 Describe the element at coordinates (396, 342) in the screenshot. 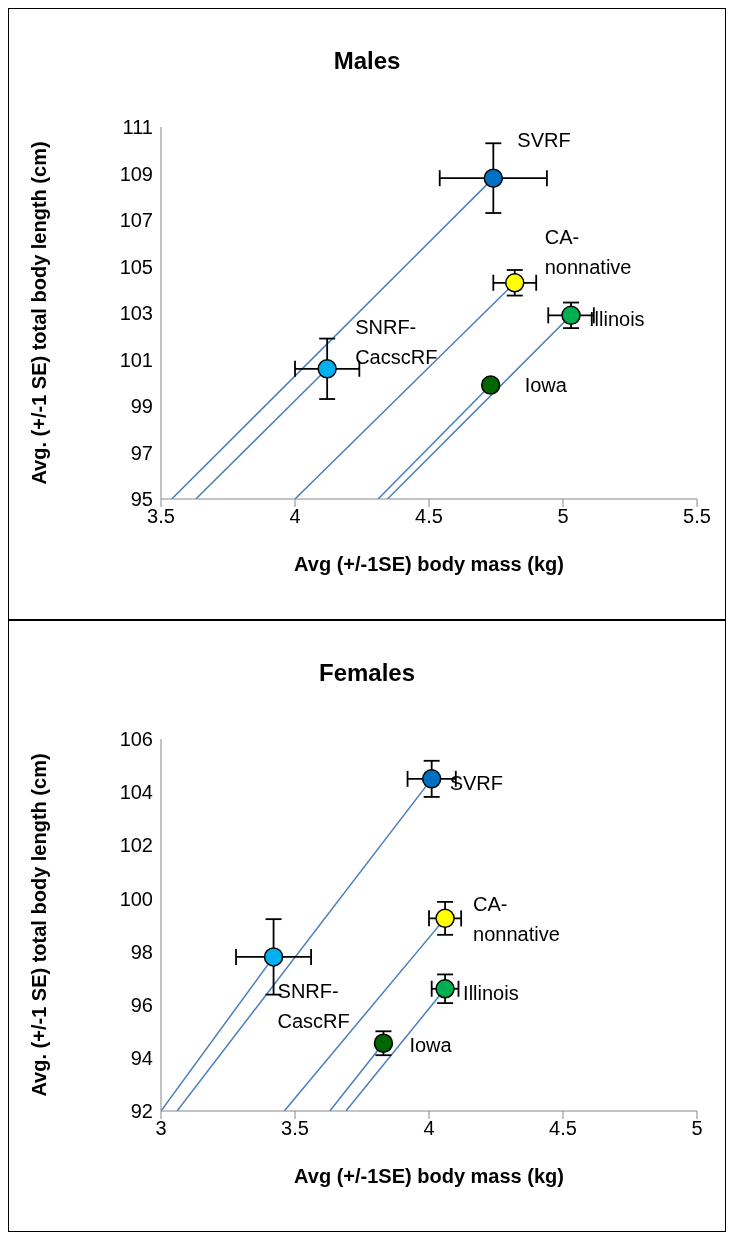

I see `series-label: SNRF-CacscRF` at that location.